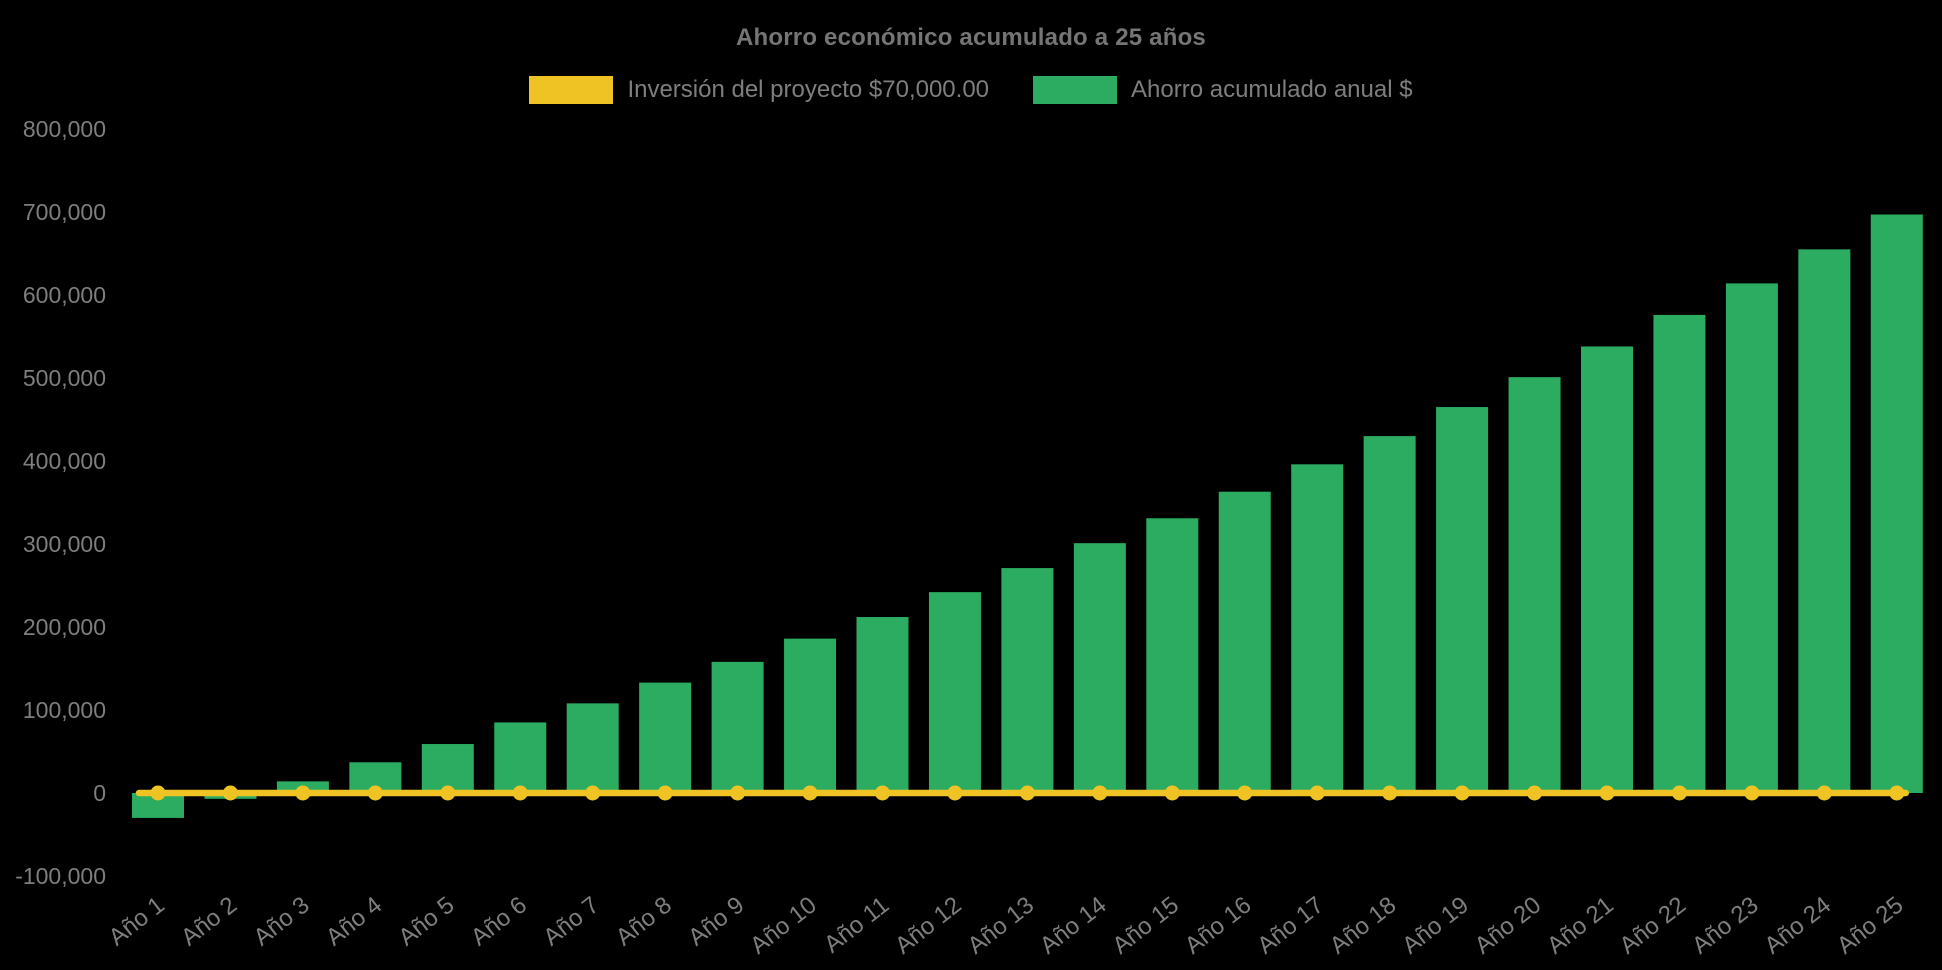 Image resolution: width=1942 pixels, height=970 pixels. I want to click on x-axis-tick-label: Año 11, so click(856, 924).